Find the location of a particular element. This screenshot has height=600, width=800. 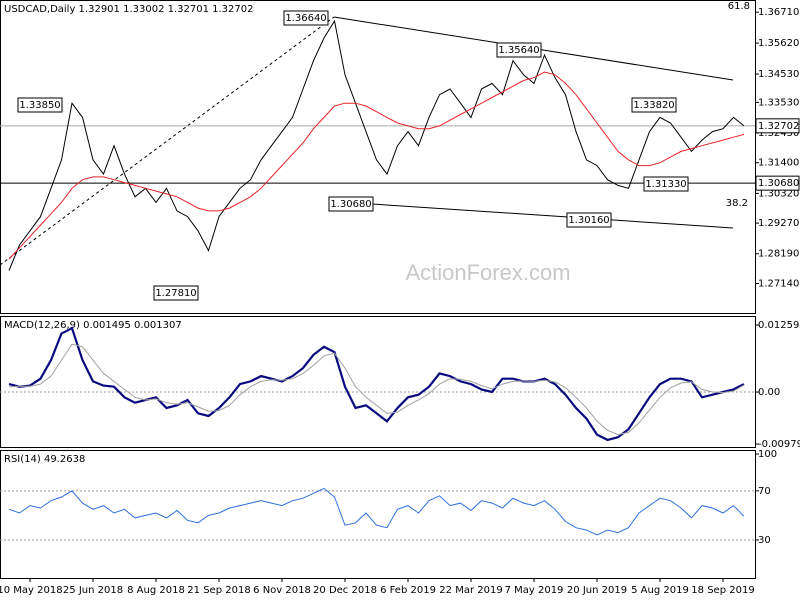

annotation: 1.35640 is located at coordinates (518, 50).